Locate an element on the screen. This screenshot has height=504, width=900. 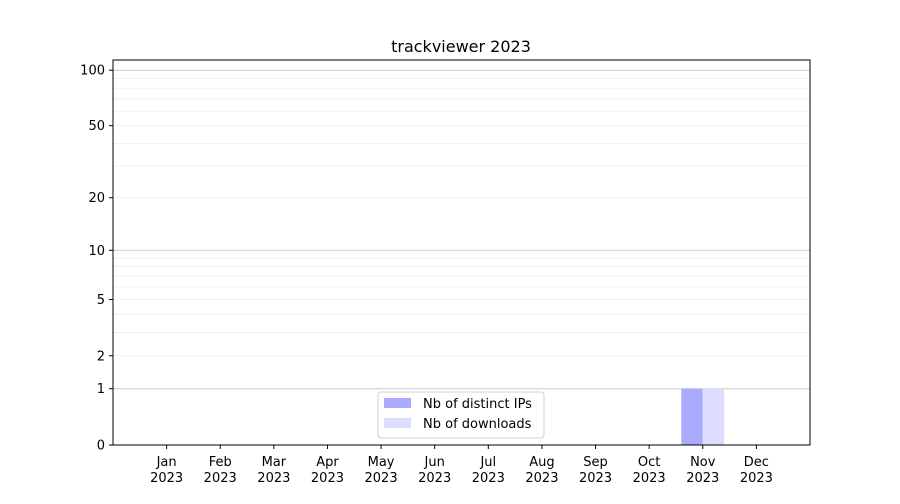
chart-title: trackviewer 2023 is located at coordinates (461, 46).